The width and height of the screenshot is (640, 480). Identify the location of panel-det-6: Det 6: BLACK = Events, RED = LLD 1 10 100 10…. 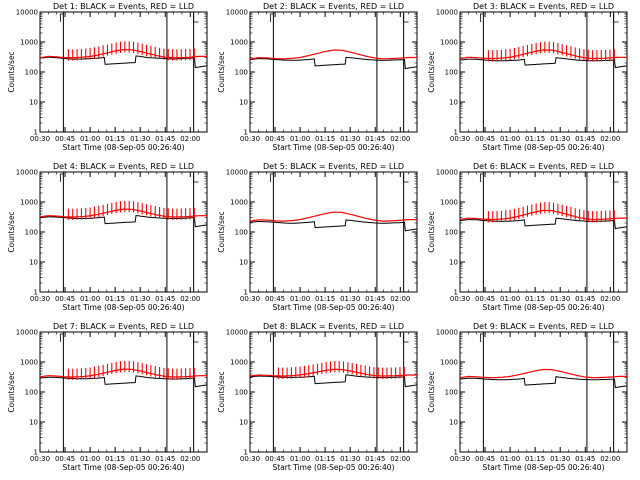
(527, 237).